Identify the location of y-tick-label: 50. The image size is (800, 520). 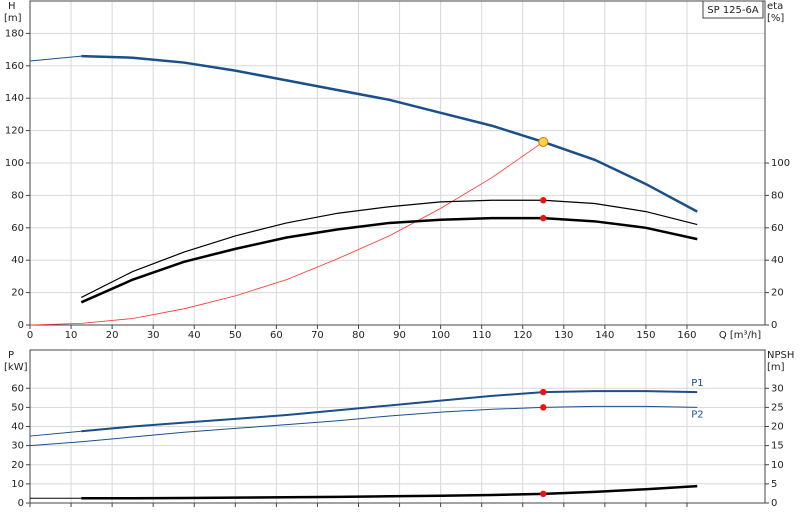
(17, 407).